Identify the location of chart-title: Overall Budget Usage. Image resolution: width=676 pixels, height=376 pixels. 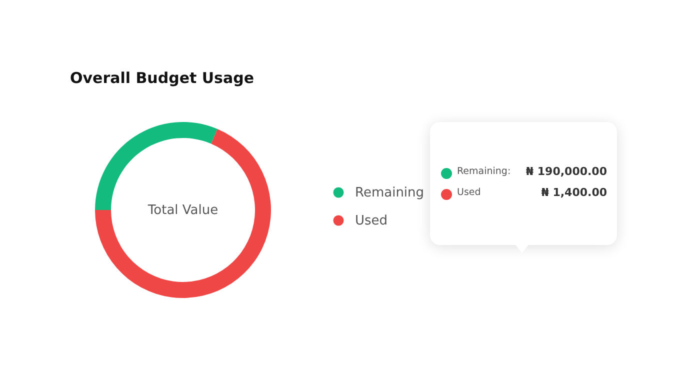
(162, 78).